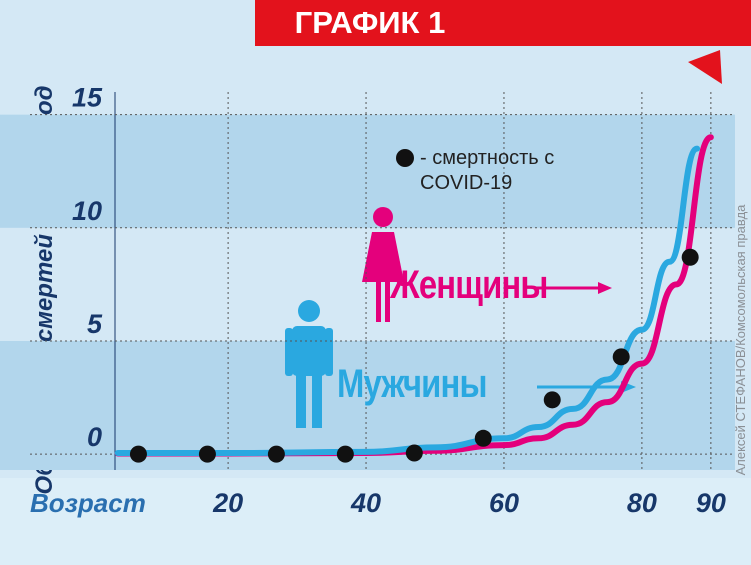  What do you see at coordinates (88, 503) in the screenshot?
I see `x-axis-label: Возраст` at bounding box center [88, 503].